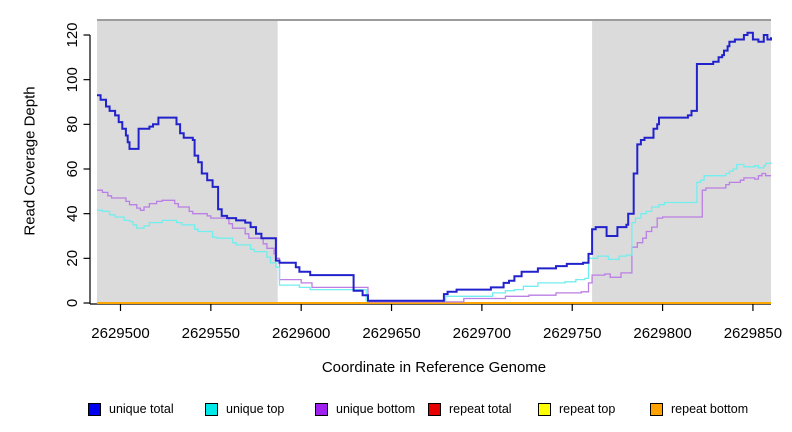 The height and width of the screenshot is (432, 792). I want to click on x-tick-label: 2629800, so click(662, 333).